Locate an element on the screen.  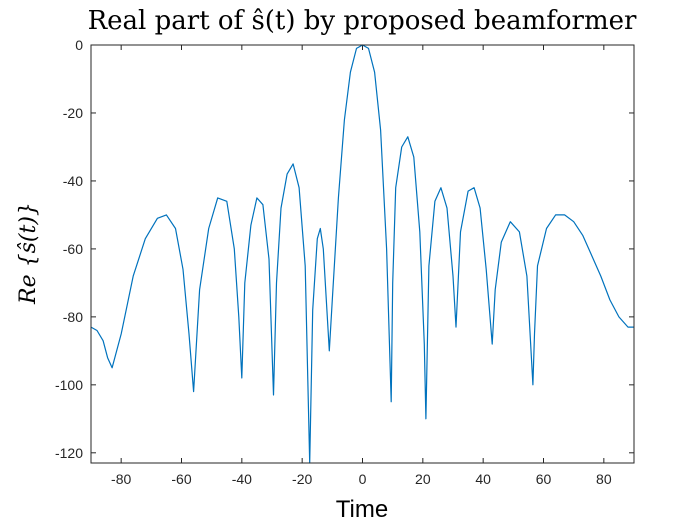
y-tick-label: -60 is located at coordinates (73, 249).